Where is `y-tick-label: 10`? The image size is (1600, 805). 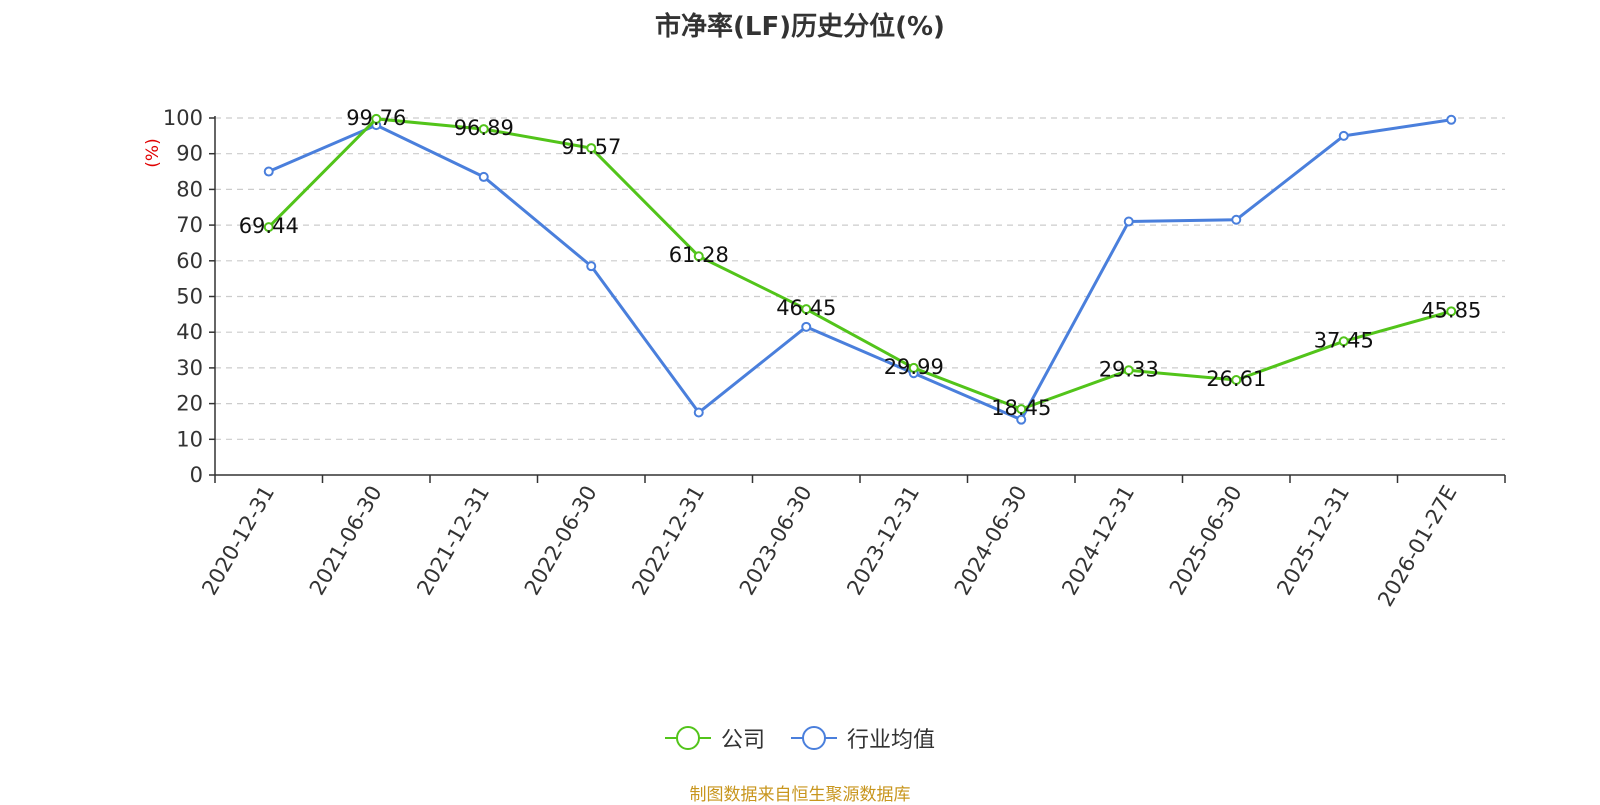
y-tick-label: 10 is located at coordinates (189, 439).